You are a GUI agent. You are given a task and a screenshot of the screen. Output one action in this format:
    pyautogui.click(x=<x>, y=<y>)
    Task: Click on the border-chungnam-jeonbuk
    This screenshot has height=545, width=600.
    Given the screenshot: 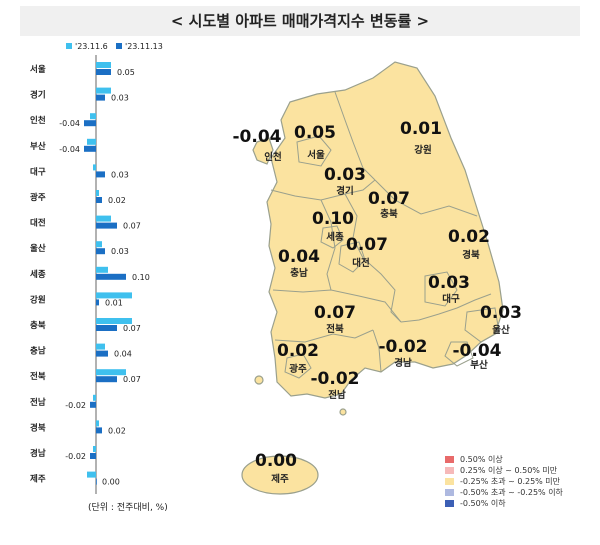 What is the action you would take?
    pyautogui.click(x=337, y=306)
    